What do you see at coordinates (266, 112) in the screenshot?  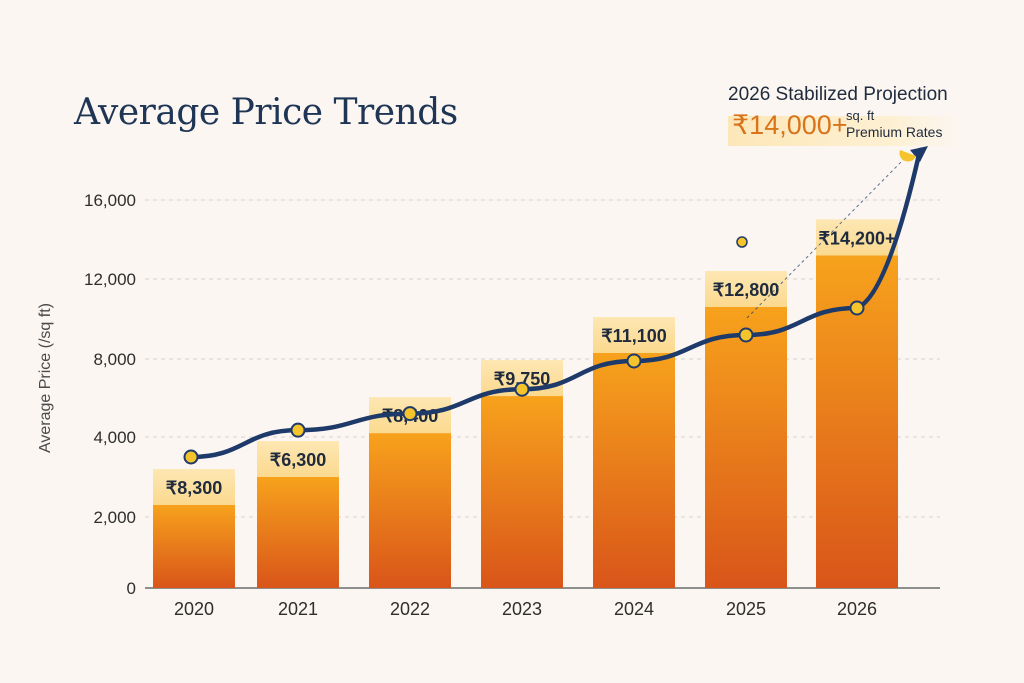 I see `chart-title: Average Price Trends` at bounding box center [266, 112].